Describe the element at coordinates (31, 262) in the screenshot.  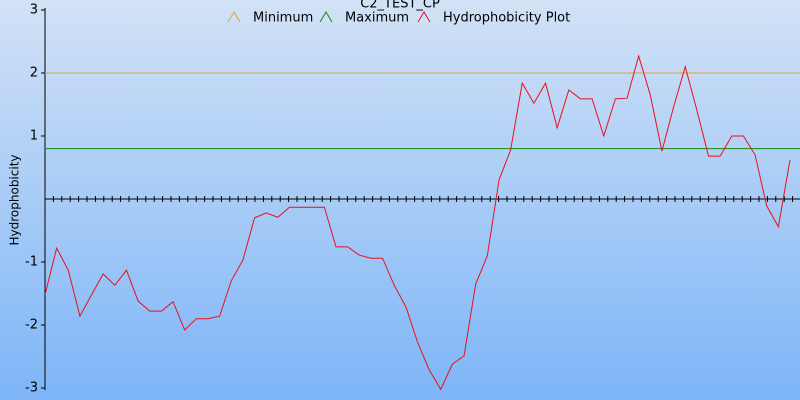
I see `y-tick-label: -1` at that location.